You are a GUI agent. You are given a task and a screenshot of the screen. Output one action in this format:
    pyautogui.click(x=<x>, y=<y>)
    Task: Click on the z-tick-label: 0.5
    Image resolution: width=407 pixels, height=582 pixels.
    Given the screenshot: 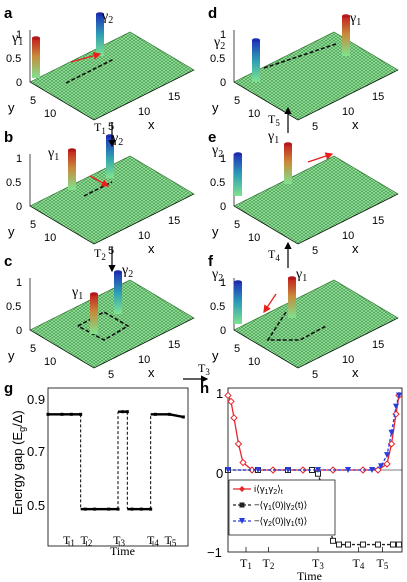 What is the action you would take?
    pyautogui.click(x=13, y=59)
    